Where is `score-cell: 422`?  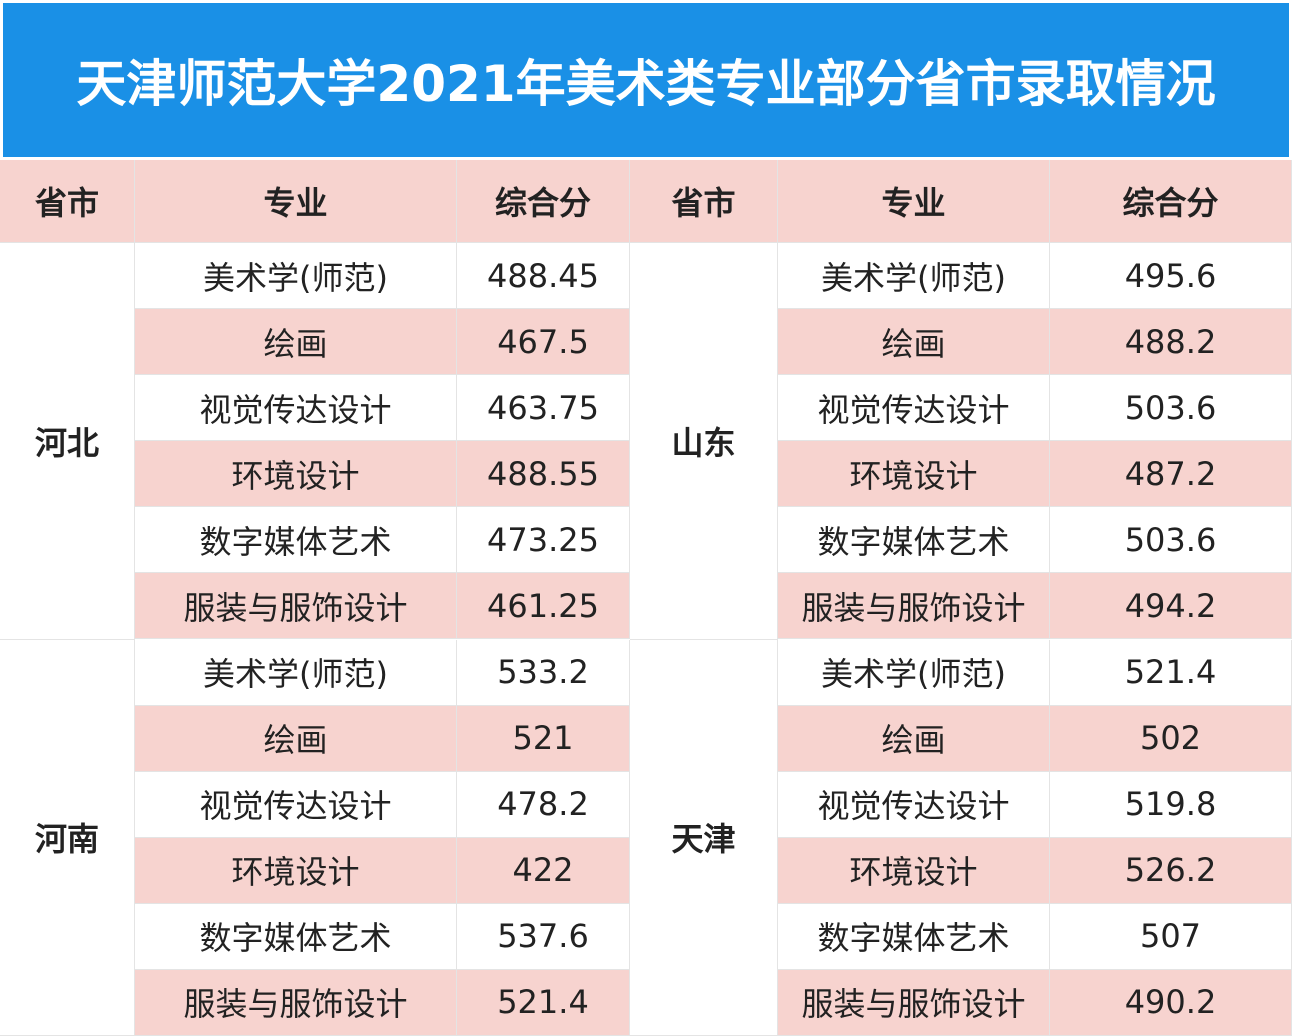 score-cell: 422 is located at coordinates (543, 870).